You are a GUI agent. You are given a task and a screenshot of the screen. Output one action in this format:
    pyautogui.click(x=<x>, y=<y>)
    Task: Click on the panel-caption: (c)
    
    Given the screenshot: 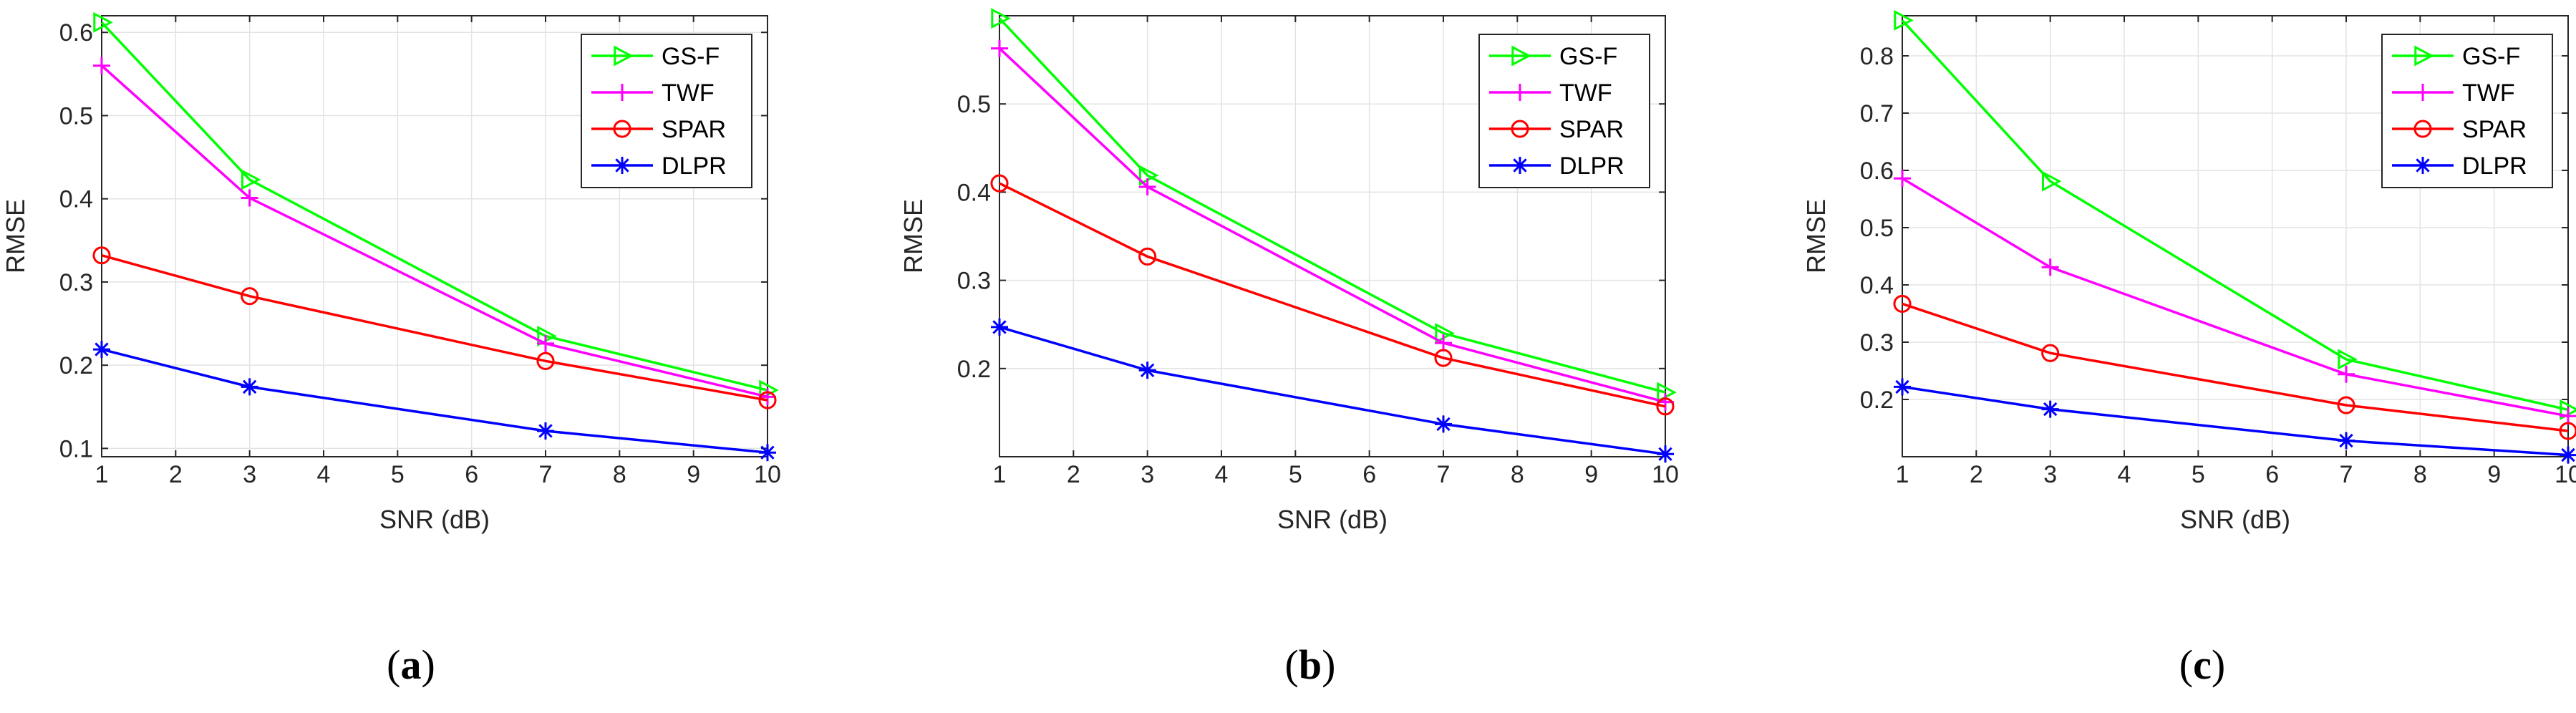 What is the action you would take?
    pyautogui.click(x=2202, y=664)
    